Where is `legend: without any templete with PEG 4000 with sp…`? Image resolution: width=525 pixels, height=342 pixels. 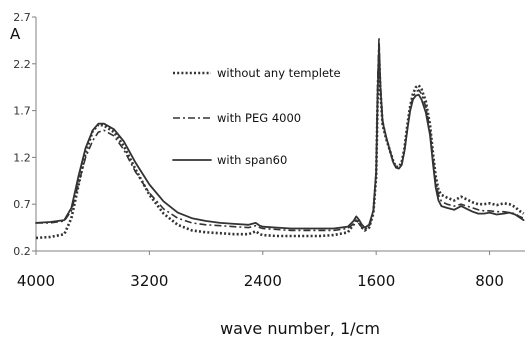 legend: without any templete with PEG 4000 with sp… is located at coordinates (256, 116).